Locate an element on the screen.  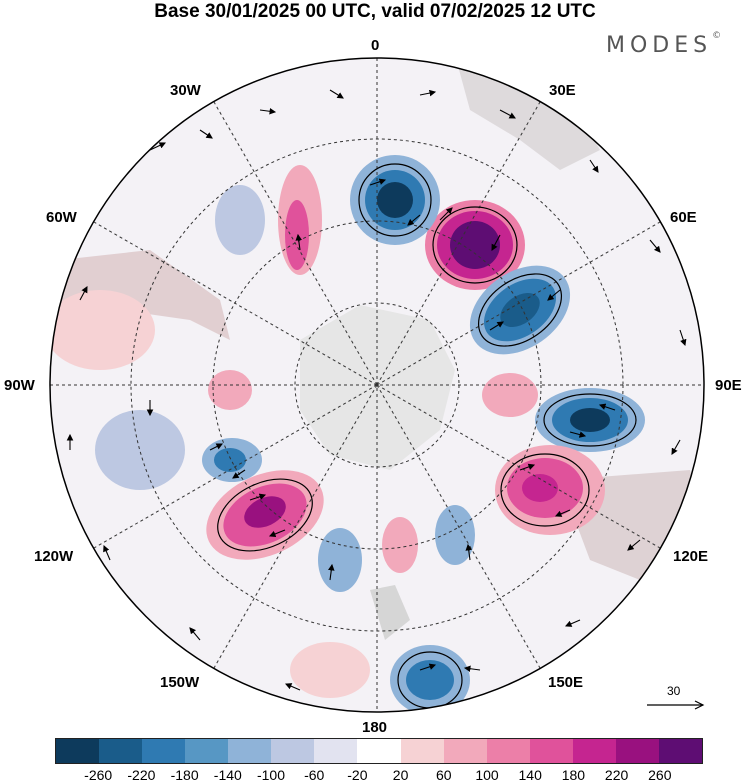
lon-label-60e: 60E is located at coordinates (683, 217).